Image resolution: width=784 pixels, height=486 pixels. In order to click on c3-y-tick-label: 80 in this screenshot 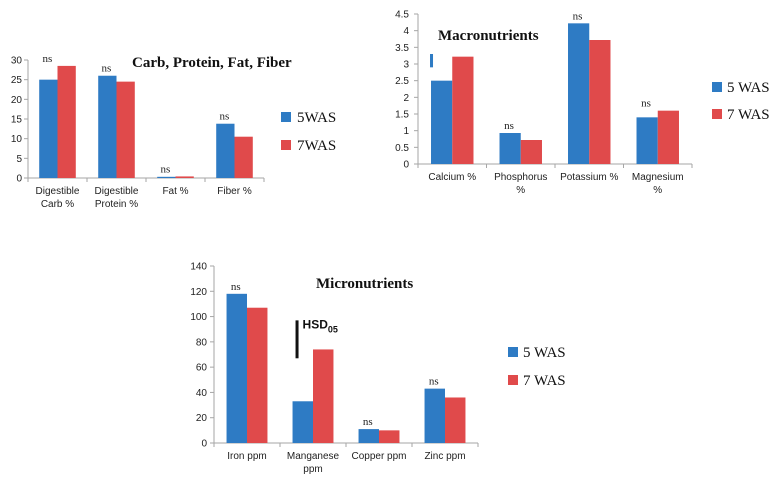, I will do `click(202, 342)`.